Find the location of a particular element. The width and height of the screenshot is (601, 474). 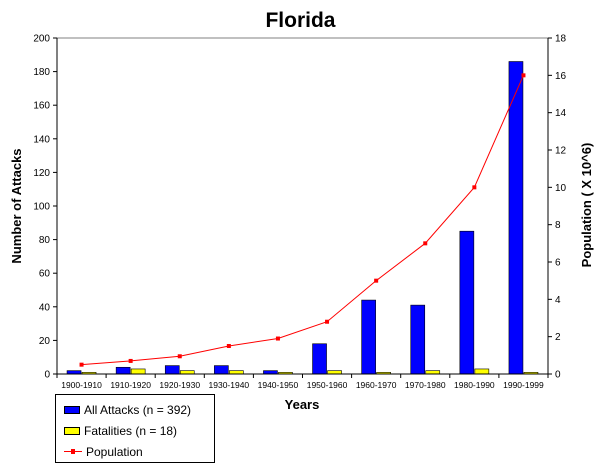

y-tick-label-right: 10 is located at coordinates (561, 188).